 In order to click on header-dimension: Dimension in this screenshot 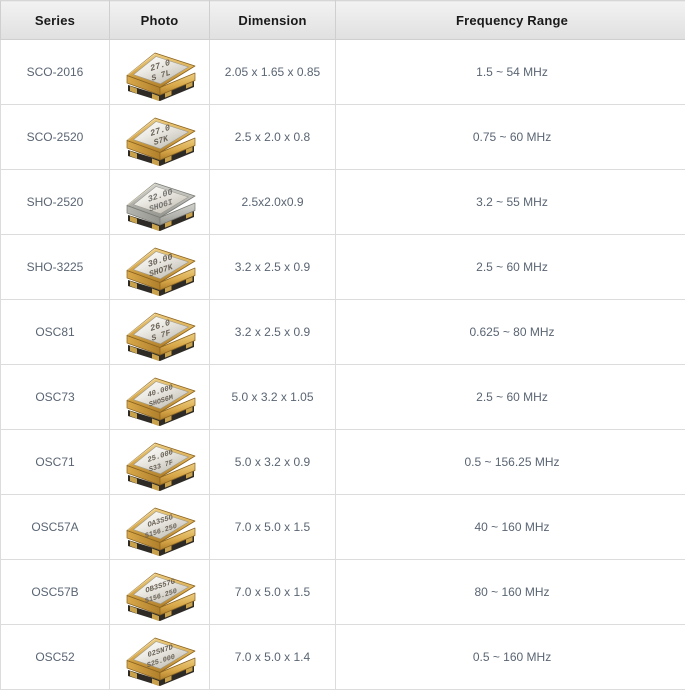, I will do `click(273, 20)`.